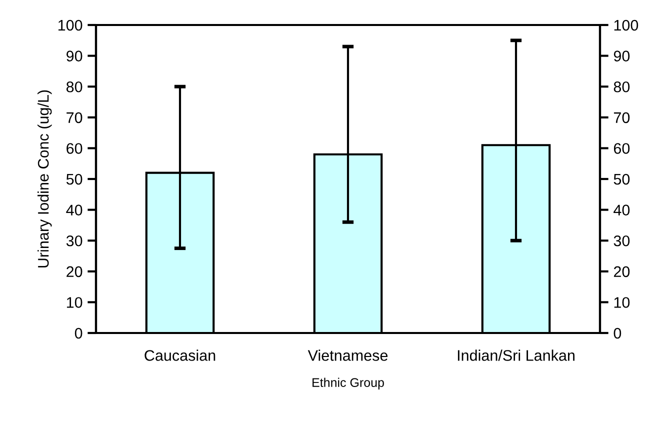 Image resolution: width=652 pixels, height=432 pixels. Describe the element at coordinates (516, 355) in the screenshot. I see `x-tick-label: Indian/Sri Lankan` at that location.